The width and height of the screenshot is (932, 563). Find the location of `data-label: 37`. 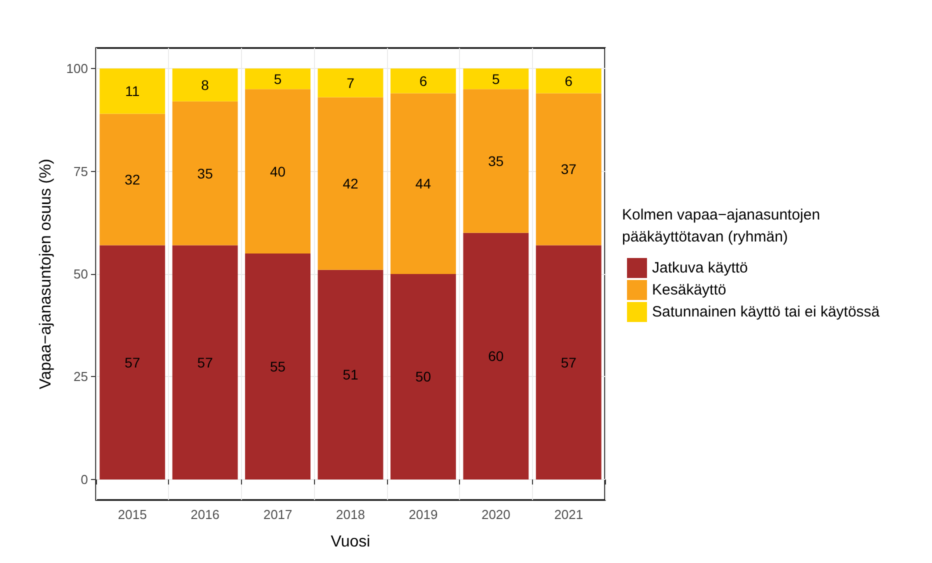

data-label: 37 is located at coordinates (568, 169).